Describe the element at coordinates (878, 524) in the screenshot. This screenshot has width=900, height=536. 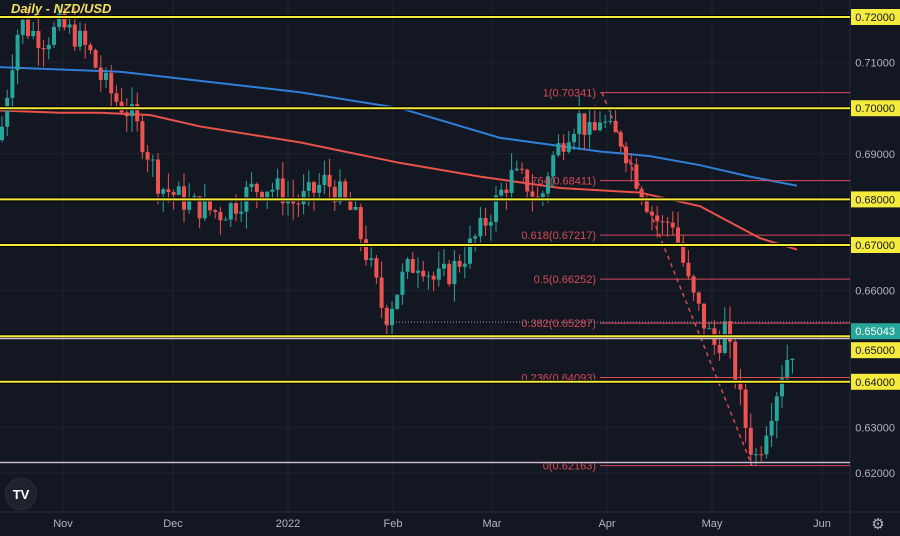
I see `settings-gear-icon: ⚙` at that location.